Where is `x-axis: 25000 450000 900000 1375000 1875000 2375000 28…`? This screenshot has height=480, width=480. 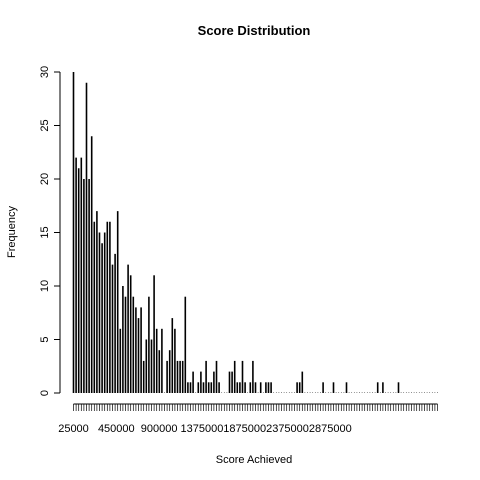 x-axis: 25000 450000 900000 1375000 1875000 2375000 28… is located at coordinates (248, 419).